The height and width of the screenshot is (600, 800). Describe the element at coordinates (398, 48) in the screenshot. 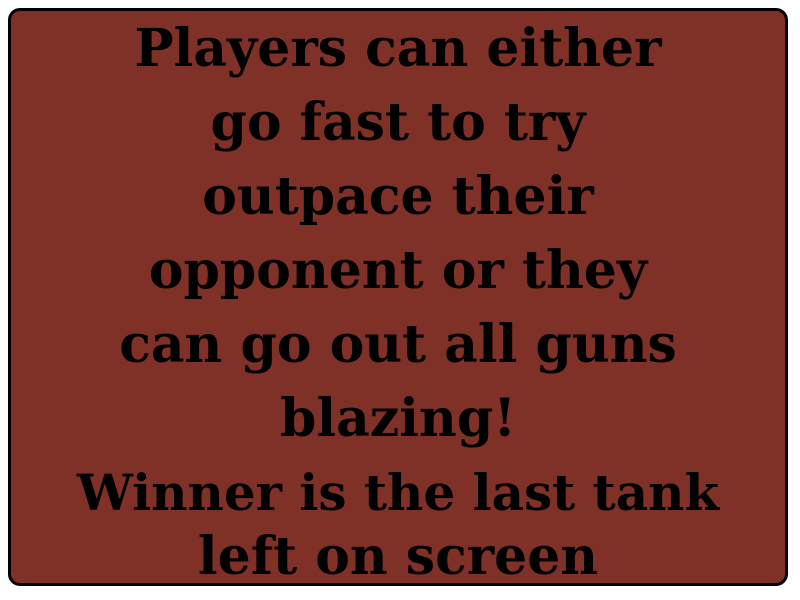

I see `instruction-line-1: Players can either` at that location.